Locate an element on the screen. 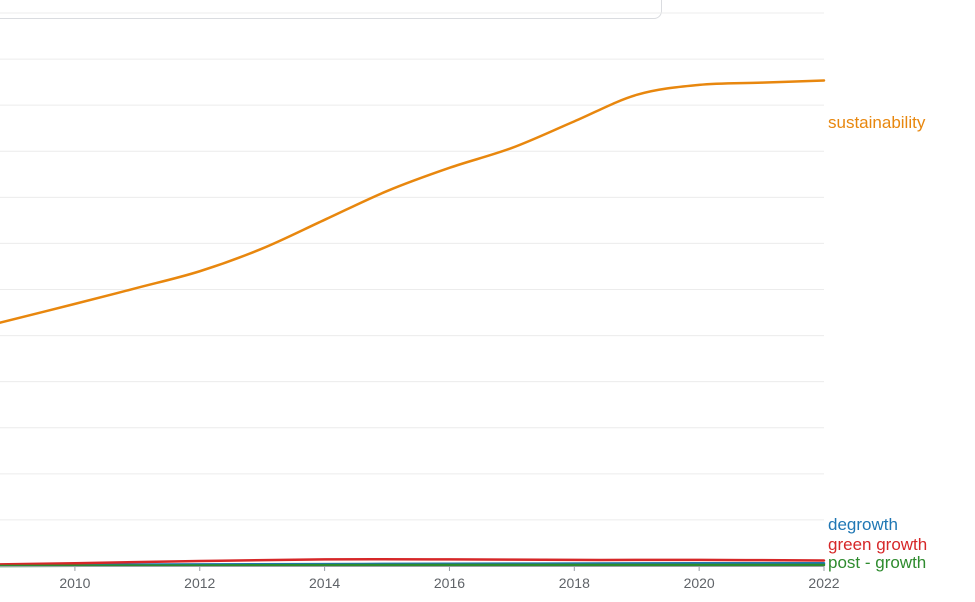 This screenshot has height=602, width=975. top-panel is located at coordinates (331, 9).